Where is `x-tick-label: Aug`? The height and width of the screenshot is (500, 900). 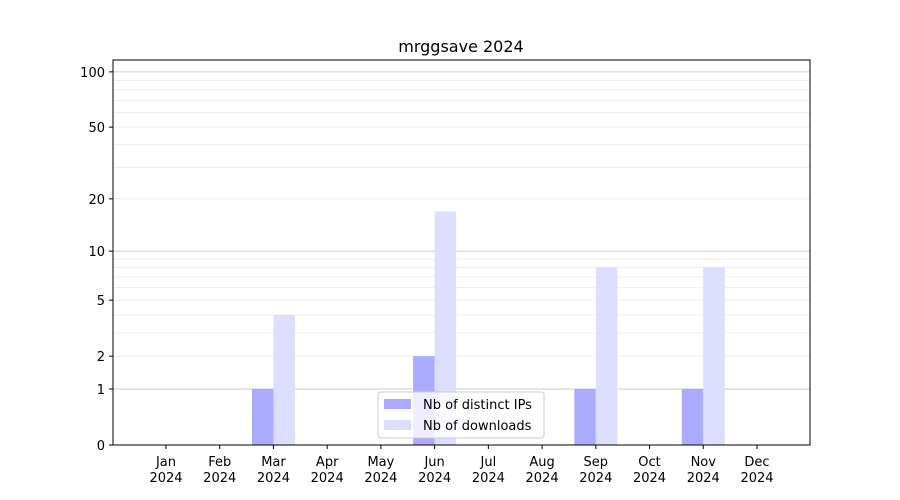 x-tick-label: Aug is located at coordinates (541, 462).